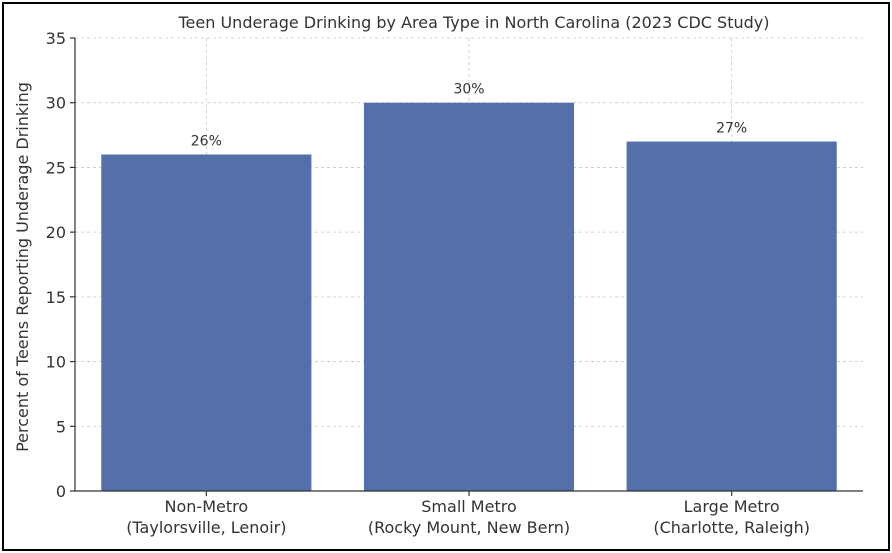 The width and height of the screenshot is (892, 553). What do you see at coordinates (56, 167) in the screenshot?
I see `y-tick-label: 25` at bounding box center [56, 167].